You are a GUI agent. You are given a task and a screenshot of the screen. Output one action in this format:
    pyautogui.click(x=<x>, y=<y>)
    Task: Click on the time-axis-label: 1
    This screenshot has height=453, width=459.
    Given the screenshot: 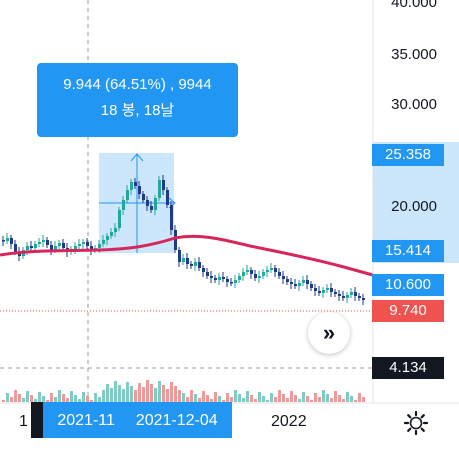 What is the action you would take?
    pyautogui.click(x=23, y=421)
    